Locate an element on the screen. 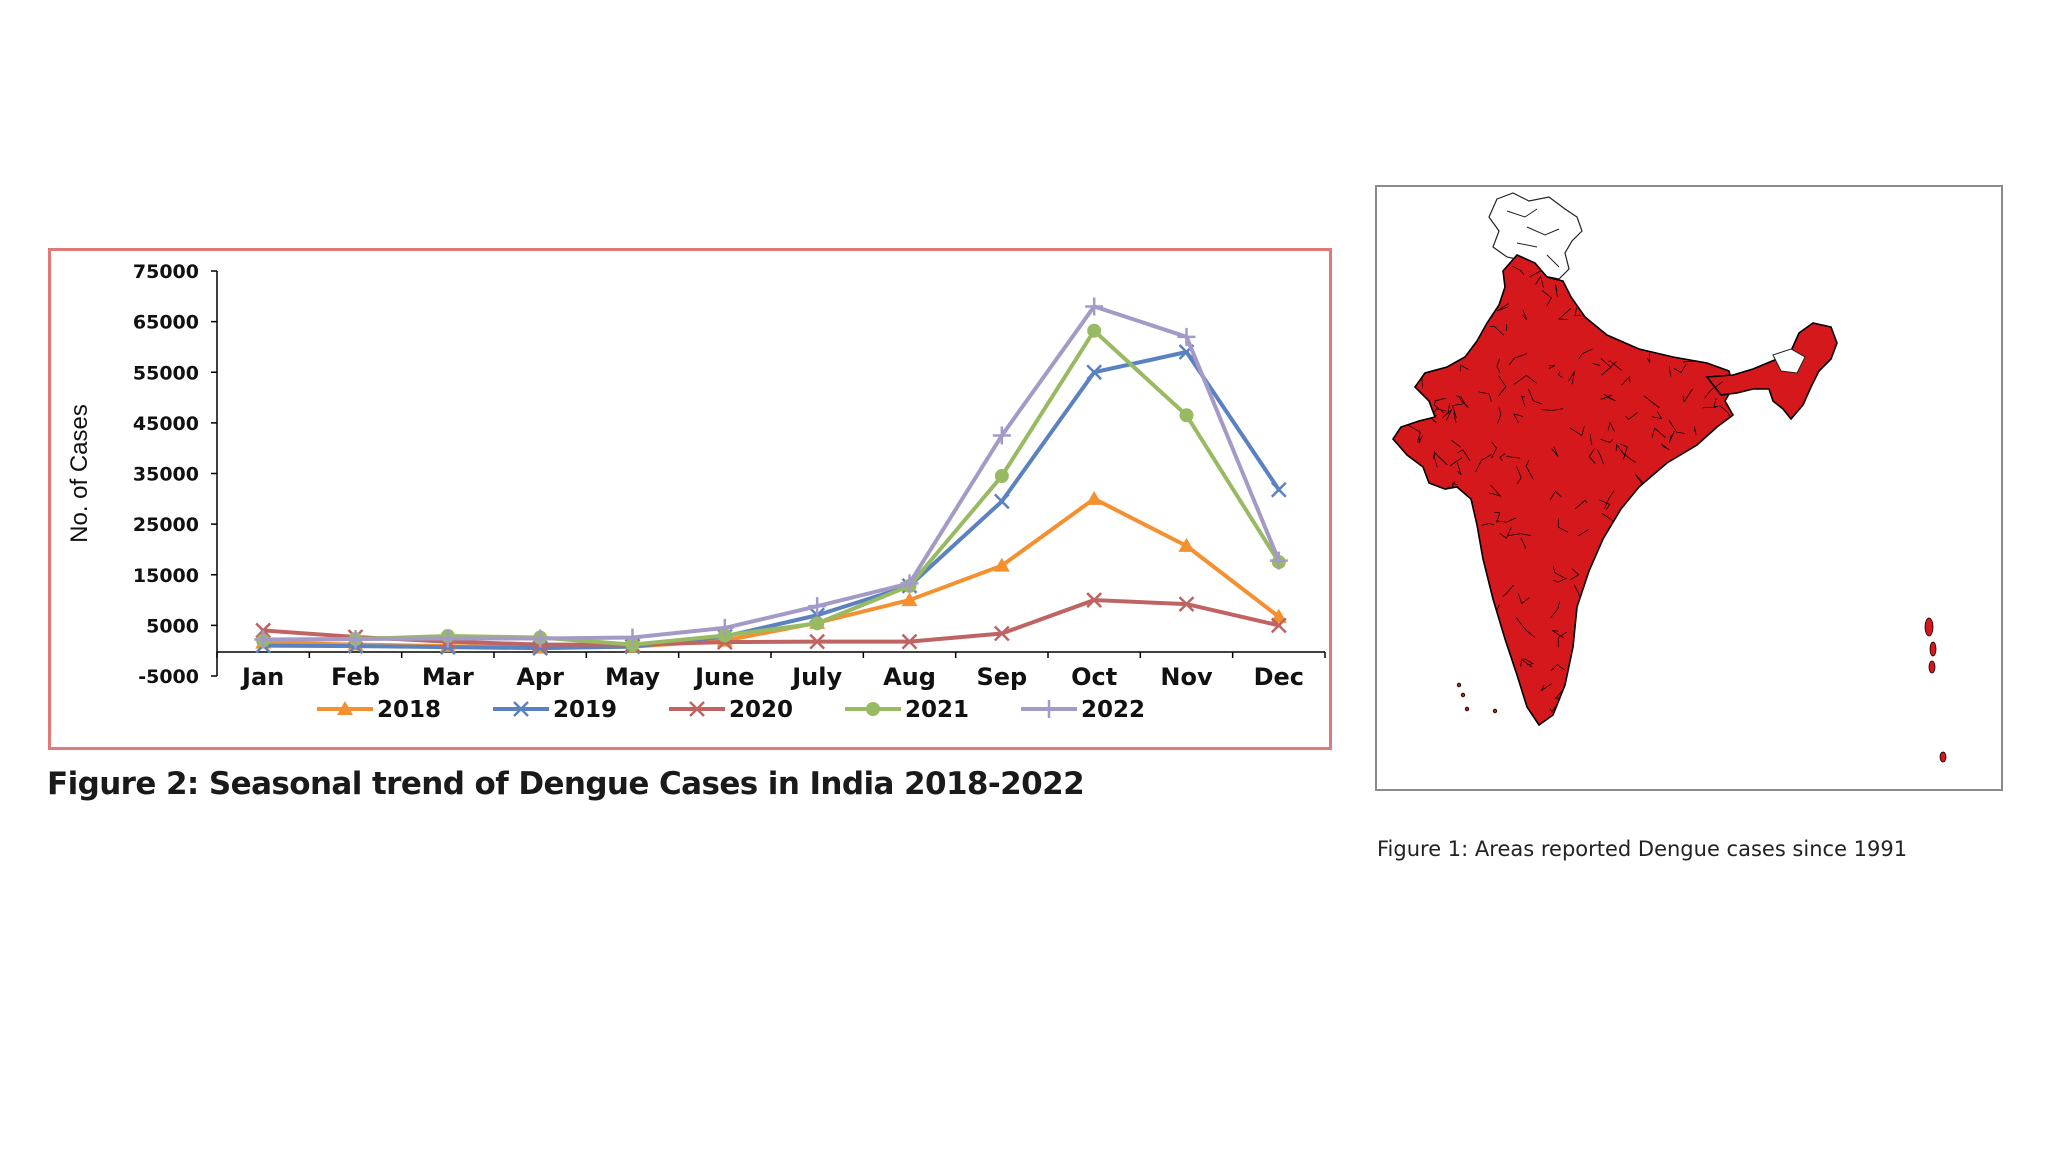  map-northeast-unreported-patch is located at coordinates (1789, 361).